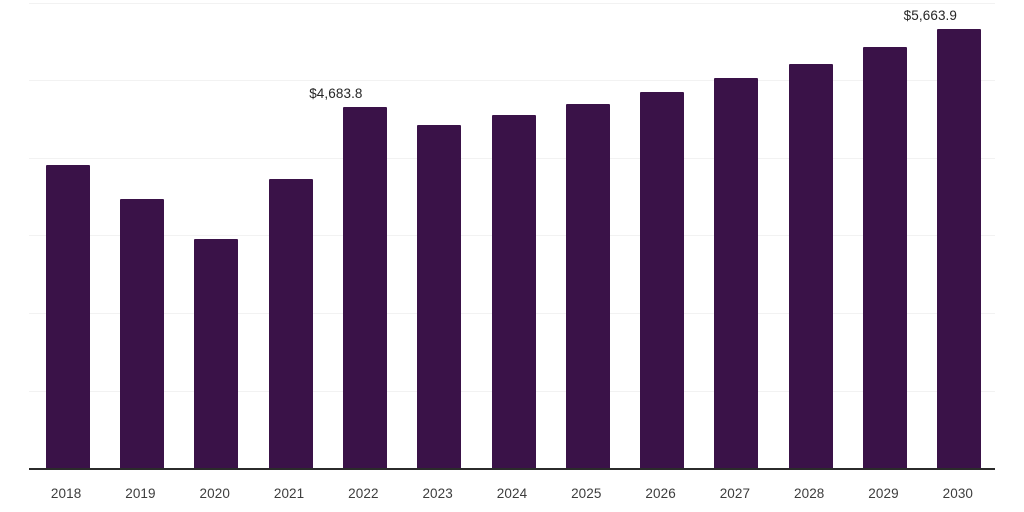 This screenshot has height=512, width=1024. What do you see at coordinates (735, 493) in the screenshot?
I see `x-tick-label: 2027` at bounding box center [735, 493].